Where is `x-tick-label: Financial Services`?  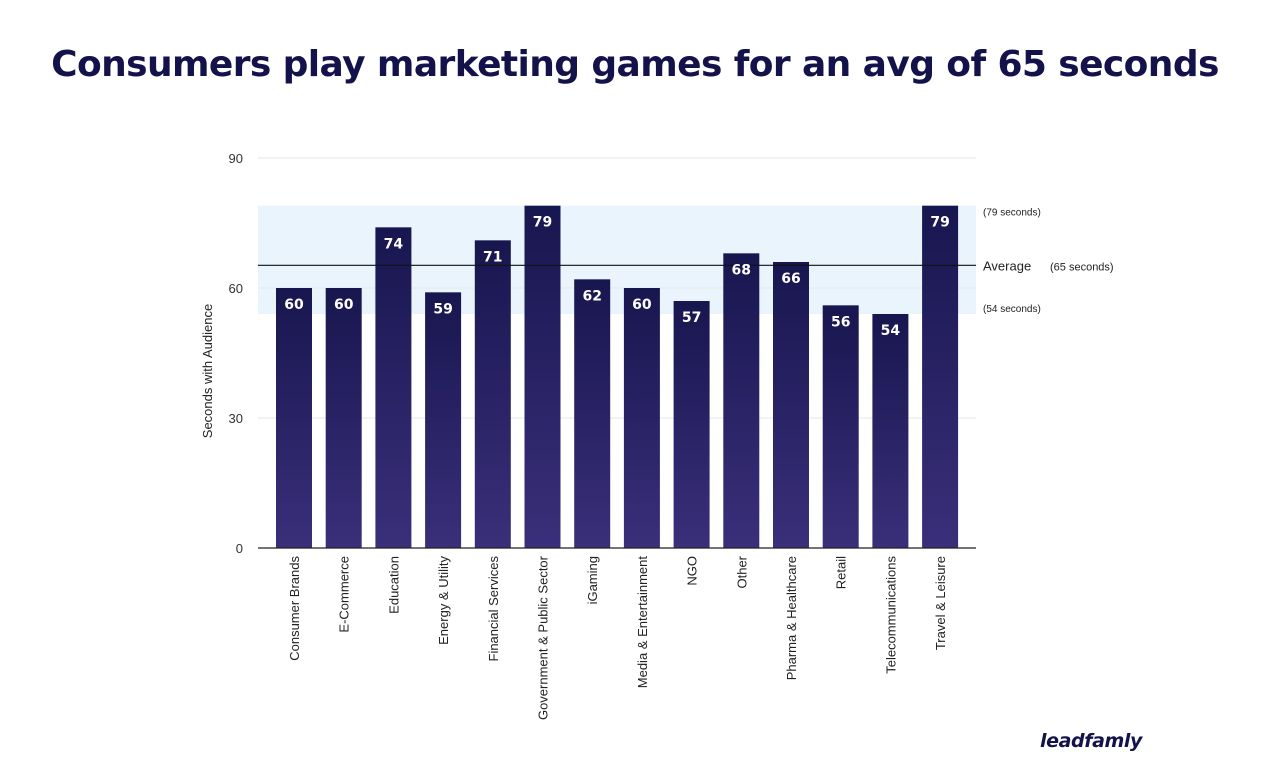 x-tick-label: Financial Services is located at coordinates (493, 609).